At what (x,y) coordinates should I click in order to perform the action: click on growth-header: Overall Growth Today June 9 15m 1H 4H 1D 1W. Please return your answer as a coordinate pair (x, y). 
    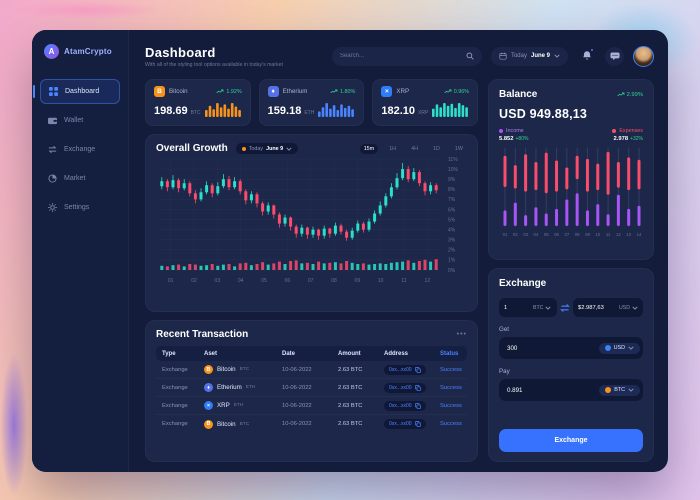
    Looking at the image, I should click on (311, 148).